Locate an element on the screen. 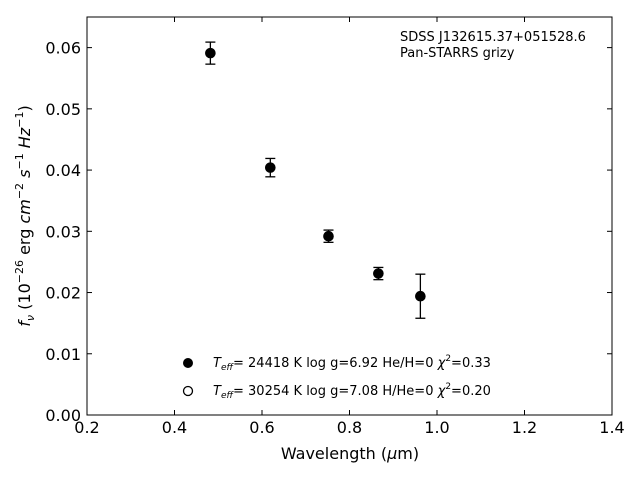  legend-marker-open is located at coordinates (188, 391).